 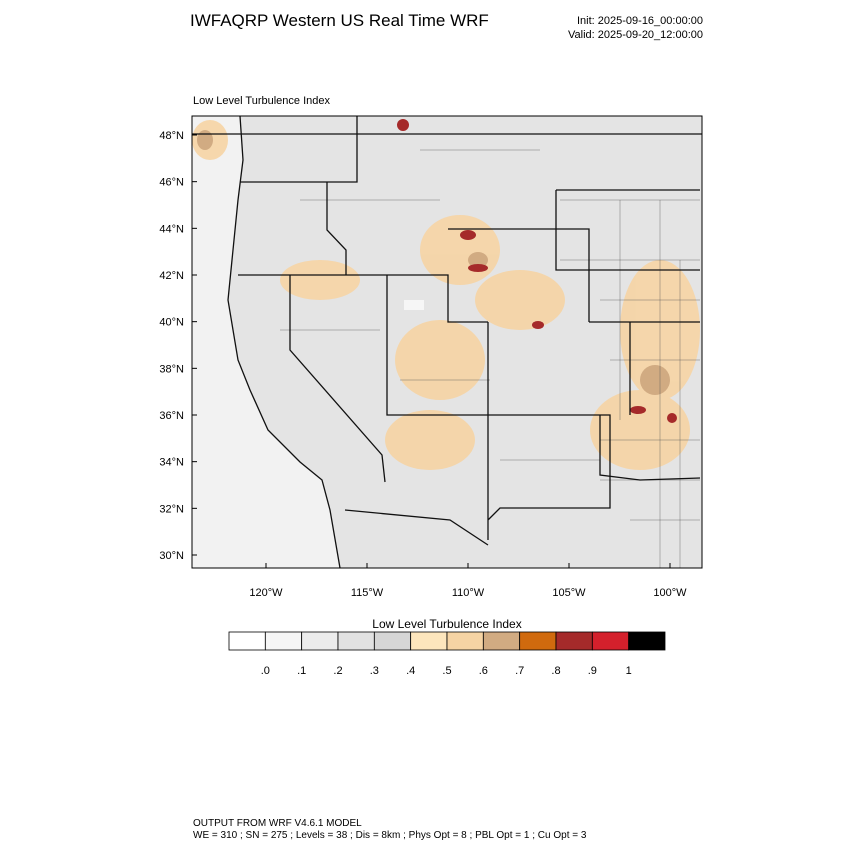 I want to click on colorbar-label: .0, so click(x=265, y=671).